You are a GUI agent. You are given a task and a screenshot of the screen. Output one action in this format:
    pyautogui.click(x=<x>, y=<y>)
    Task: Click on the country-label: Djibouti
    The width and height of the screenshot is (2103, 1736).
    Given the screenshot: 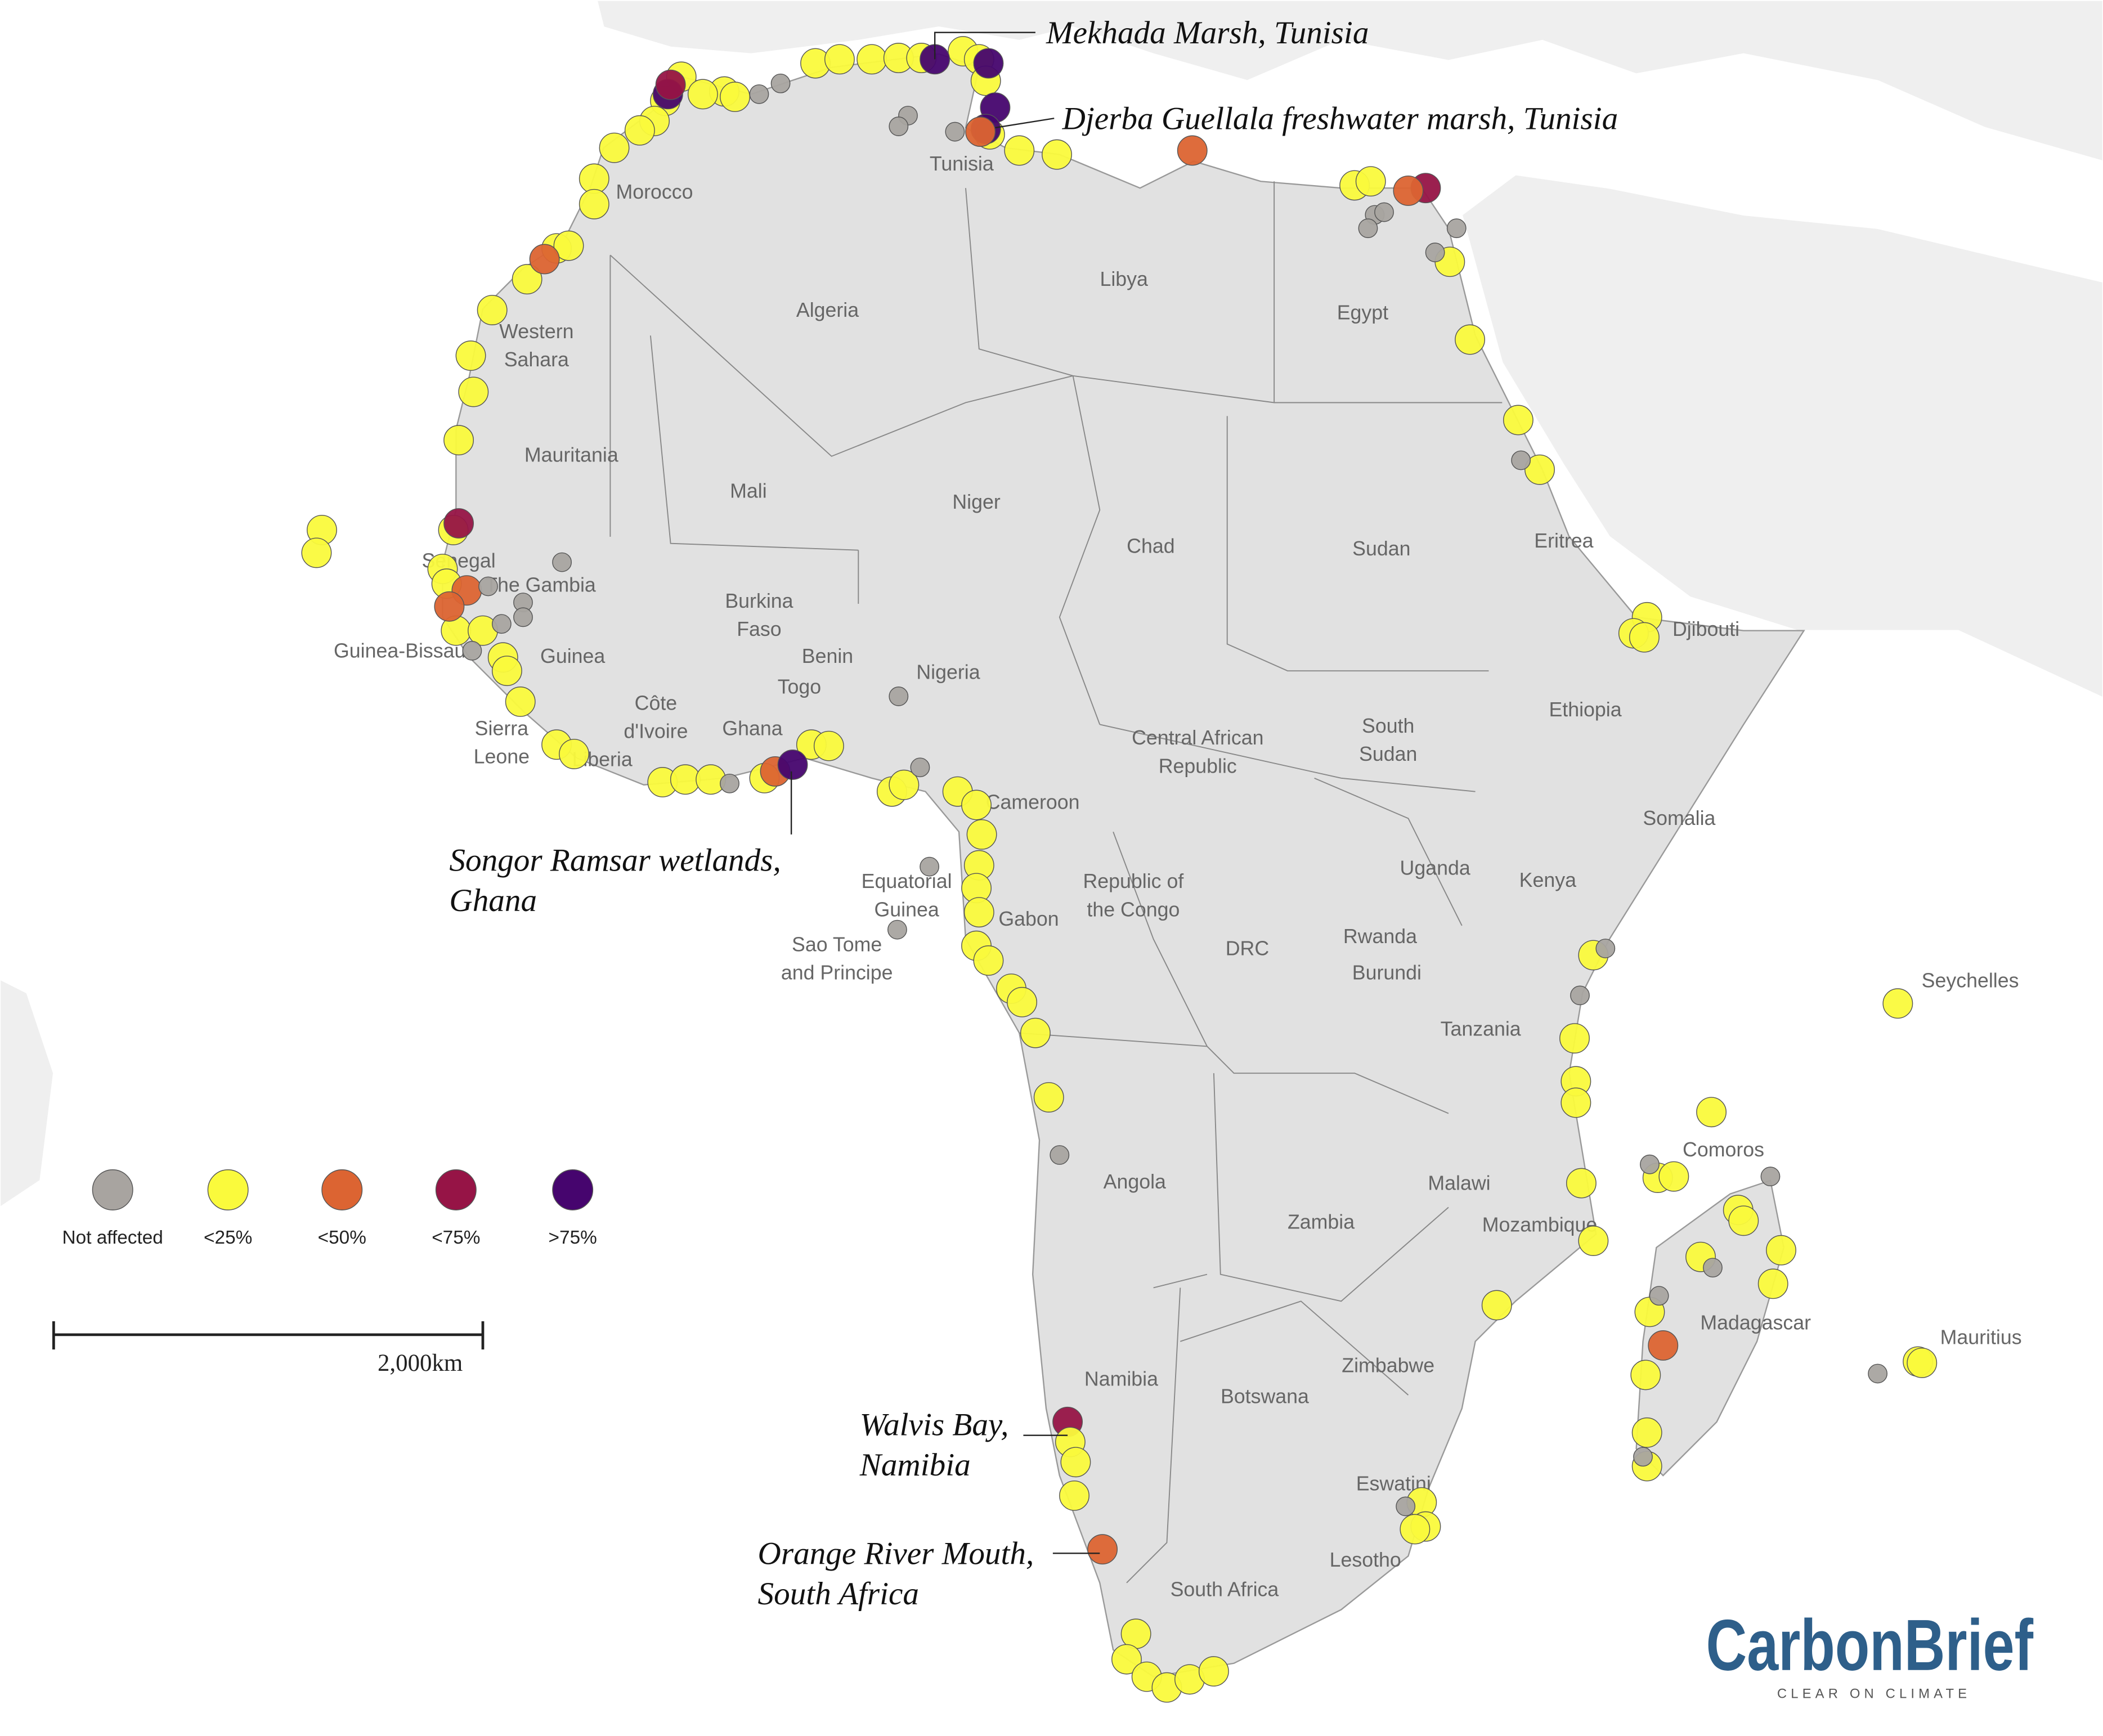 What is the action you would take?
    pyautogui.click(x=1705, y=629)
    